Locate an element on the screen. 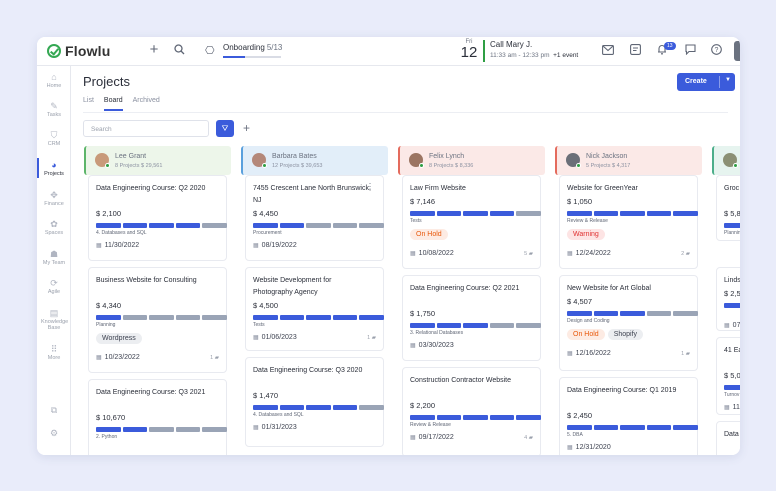 This screenshot has height=491, width=776. column-header is located at coordinates (726, 160).